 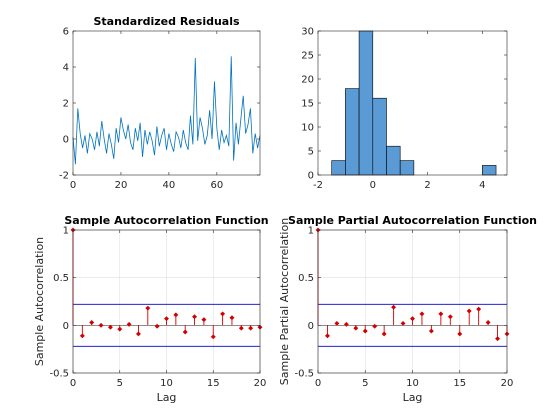 What do you see at coordinates (284, 301) in the screenshot?
I see `y-axis-label: Sample Partial Autocorrelation` at bounding box center [284, 301].